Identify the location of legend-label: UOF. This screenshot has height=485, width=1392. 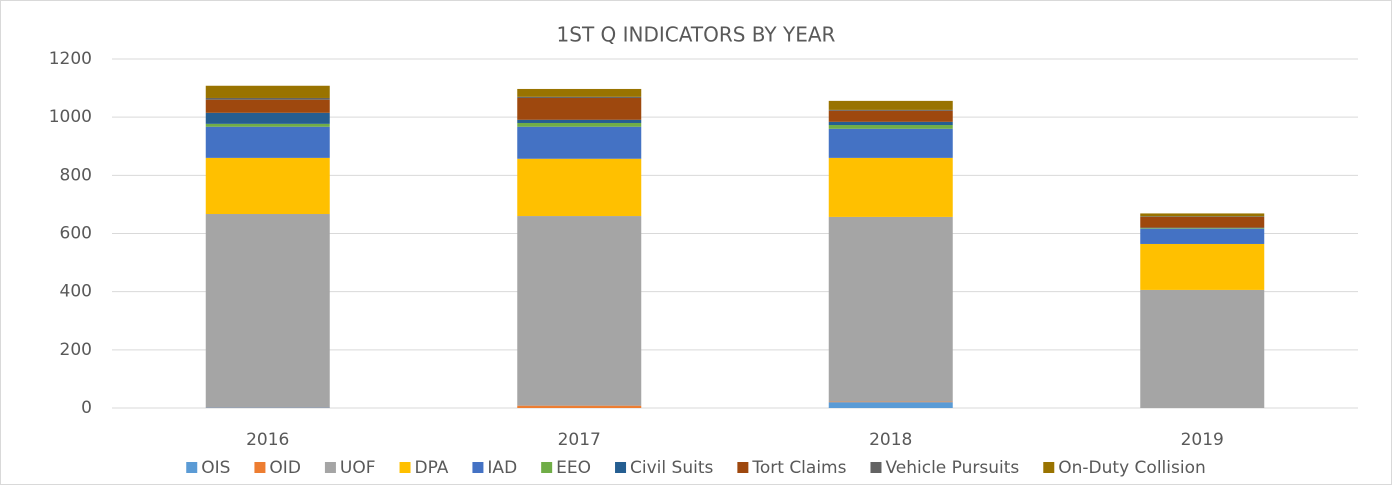
(358, 468).